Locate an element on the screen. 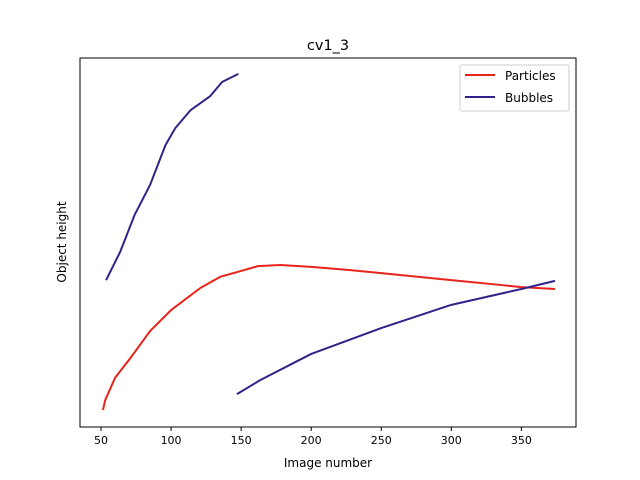 Image resolution: width=640 pixels, height=480 pixels. chart-title: cv1_3 is located at coordinates (328, 46).